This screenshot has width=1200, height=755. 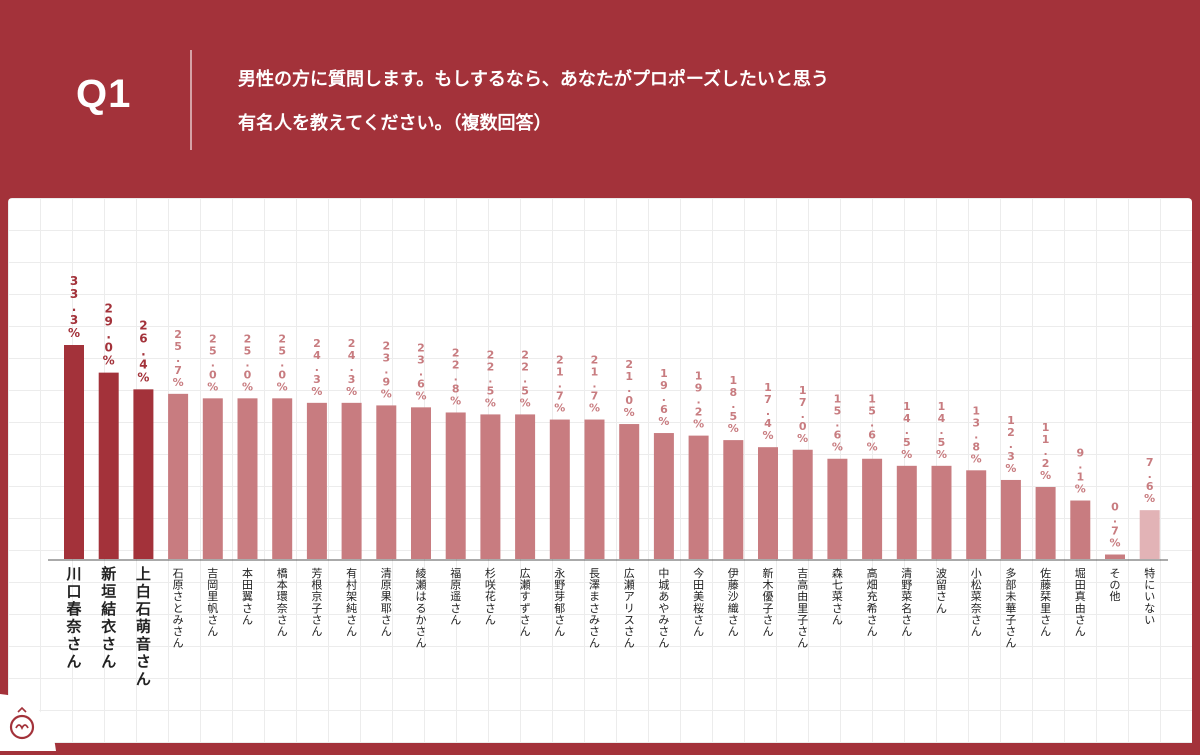 What do you see at coordinates (1115, 585) in the screenshot?
I see `tick-label: その他` at bounding box center [1115, 585].